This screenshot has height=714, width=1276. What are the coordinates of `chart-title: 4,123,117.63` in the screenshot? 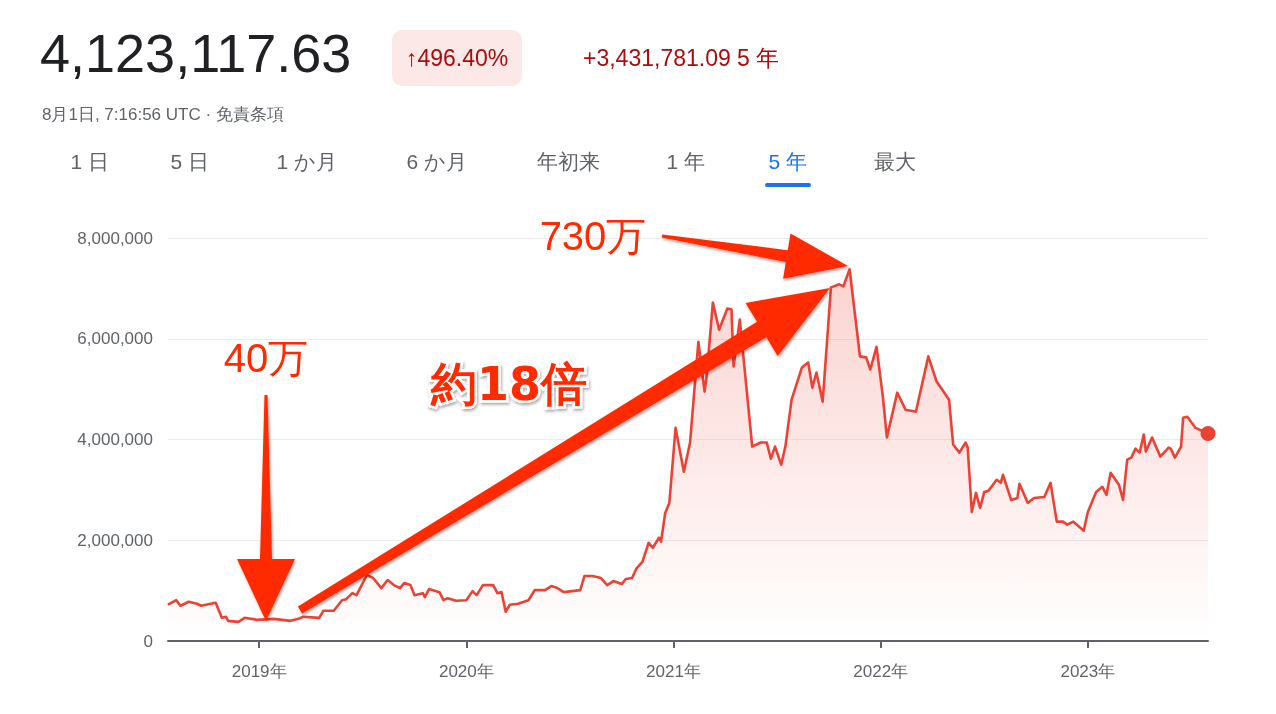 It's located at (196, 53).